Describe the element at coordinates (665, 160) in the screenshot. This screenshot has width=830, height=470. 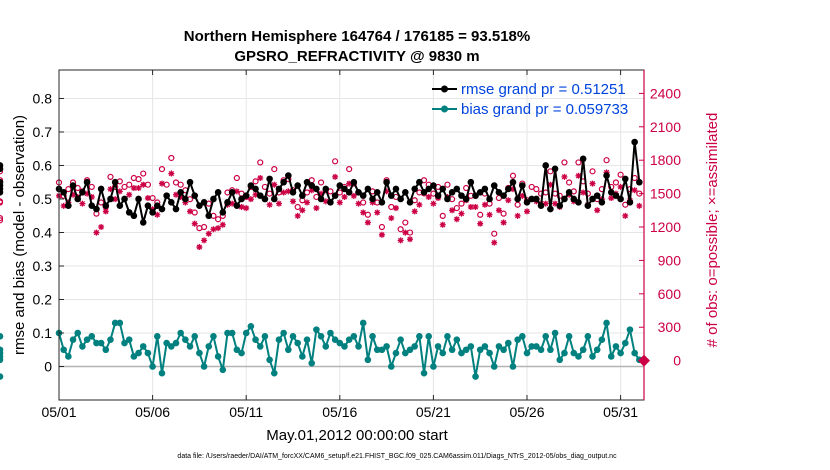
I see `y2-tick-label-6: 1800` at that location.